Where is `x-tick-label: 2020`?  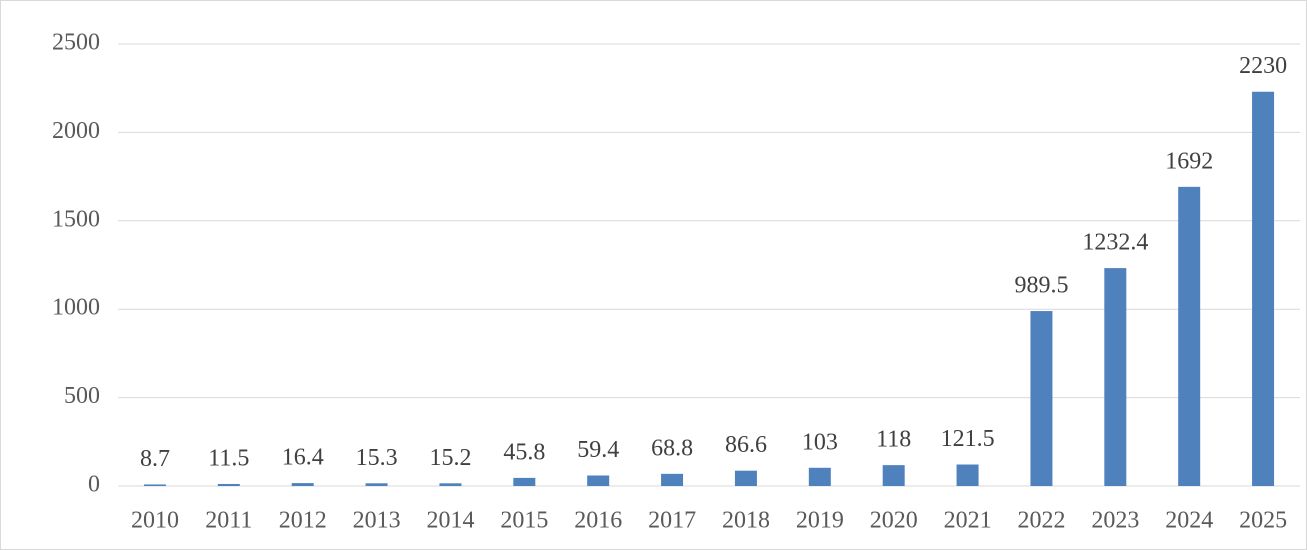
x-tick-label: 2020 is located at coordinates (894, 521).